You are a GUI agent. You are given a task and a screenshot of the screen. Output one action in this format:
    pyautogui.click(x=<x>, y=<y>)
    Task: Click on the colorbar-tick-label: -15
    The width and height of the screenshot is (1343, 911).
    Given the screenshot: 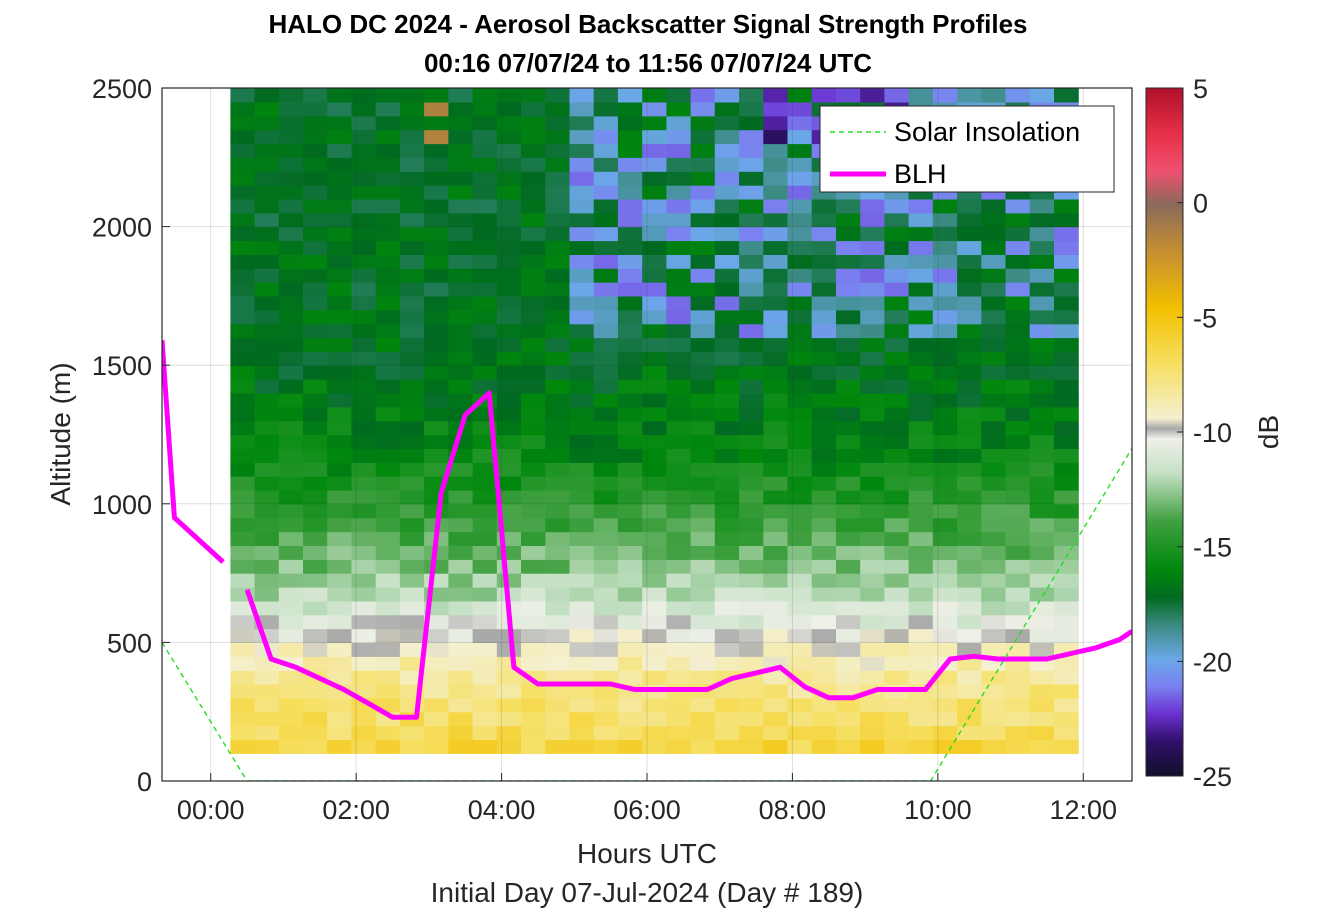 What is the action you would take?
    pyautogui.click(x=1212, y=548)
    